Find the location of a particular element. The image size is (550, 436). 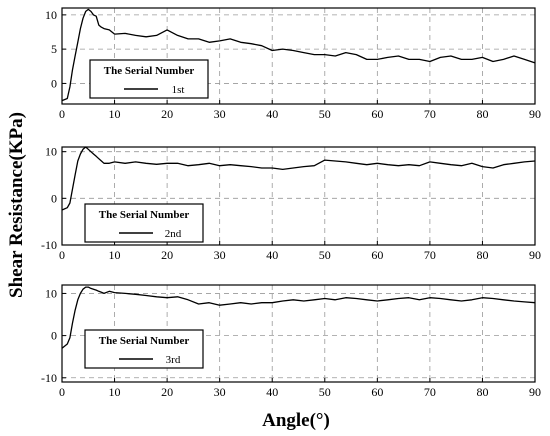

series-line-2nd is located at coordinates (298, 178).